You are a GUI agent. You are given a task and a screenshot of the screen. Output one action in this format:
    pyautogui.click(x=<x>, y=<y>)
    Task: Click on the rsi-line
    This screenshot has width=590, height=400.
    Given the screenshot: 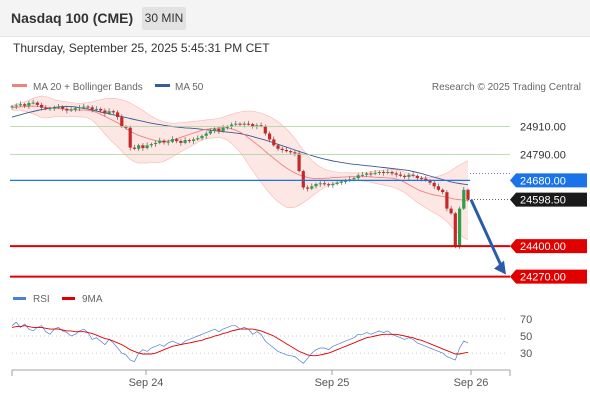 What is the action you would take?
    pyautogui.click(x=240, y=342)
    